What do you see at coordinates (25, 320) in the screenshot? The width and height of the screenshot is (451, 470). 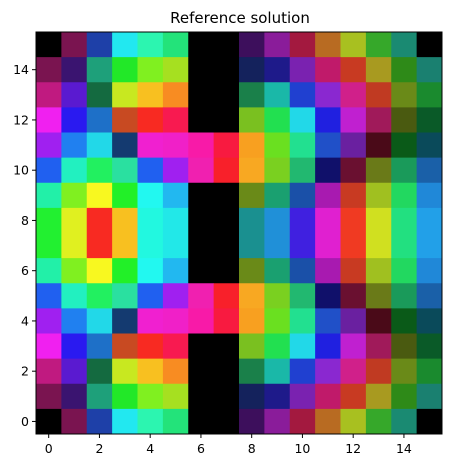 I see `y-tick-label: 4` at bounding box center [25, 320].